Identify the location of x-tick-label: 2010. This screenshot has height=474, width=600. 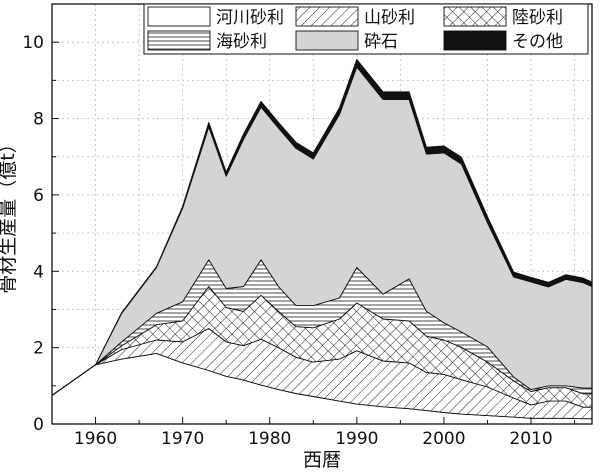
(530, 439).